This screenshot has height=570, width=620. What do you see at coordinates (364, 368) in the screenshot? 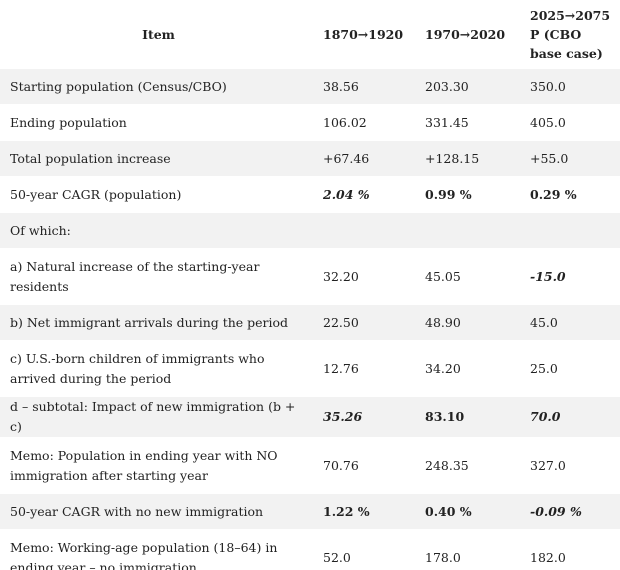
I see `value-cell: 12.76` at bounding box center [364, 368].